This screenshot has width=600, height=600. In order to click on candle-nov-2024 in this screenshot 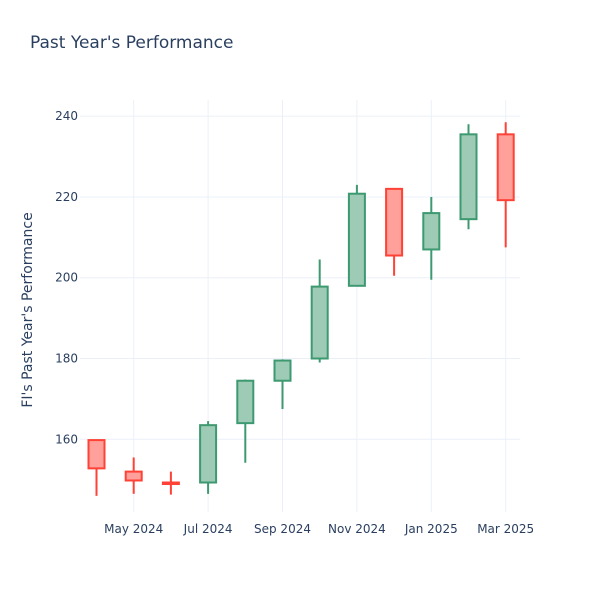, I will do `click(356, 235)`.